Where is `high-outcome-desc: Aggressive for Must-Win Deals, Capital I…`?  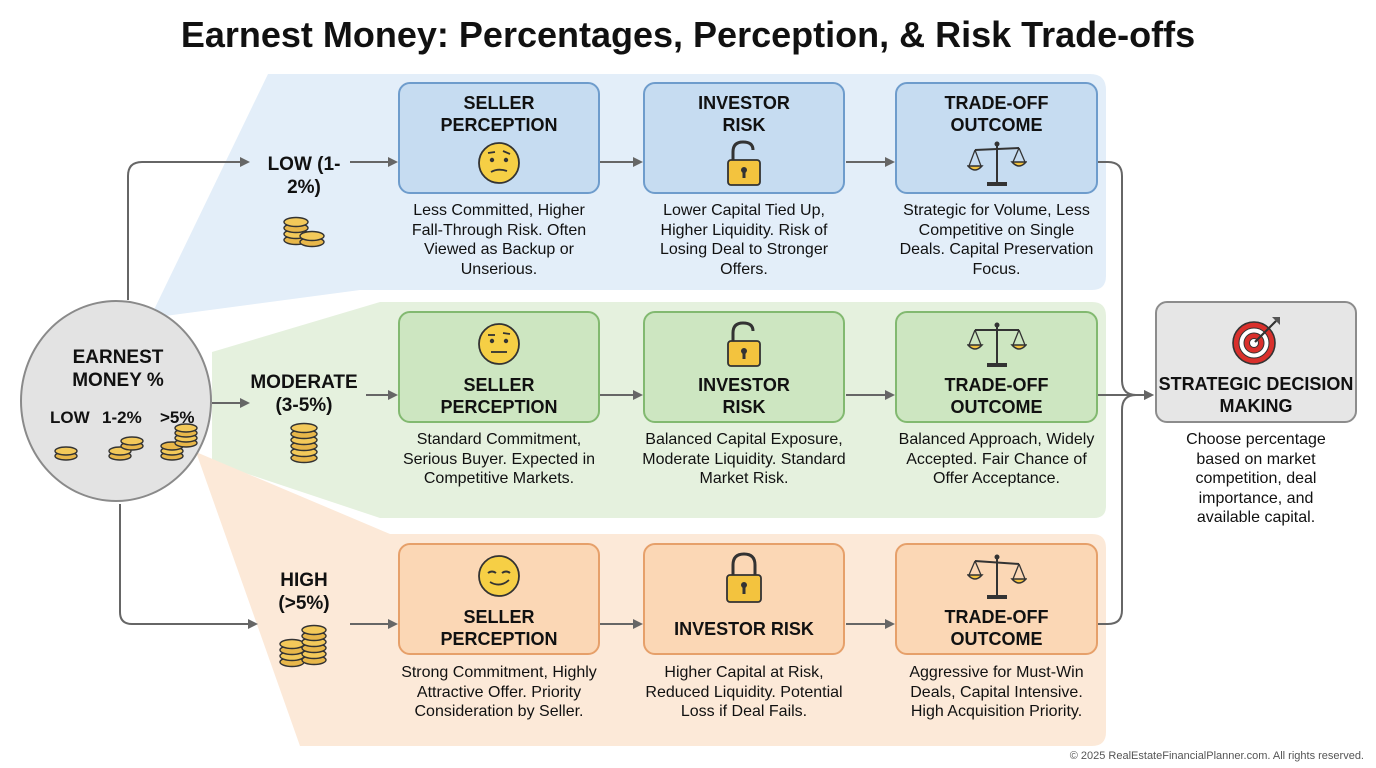
high-outcome-desc: Aggressive for Must-Win Deals, Capital I… is located at coordinates (996, 692).